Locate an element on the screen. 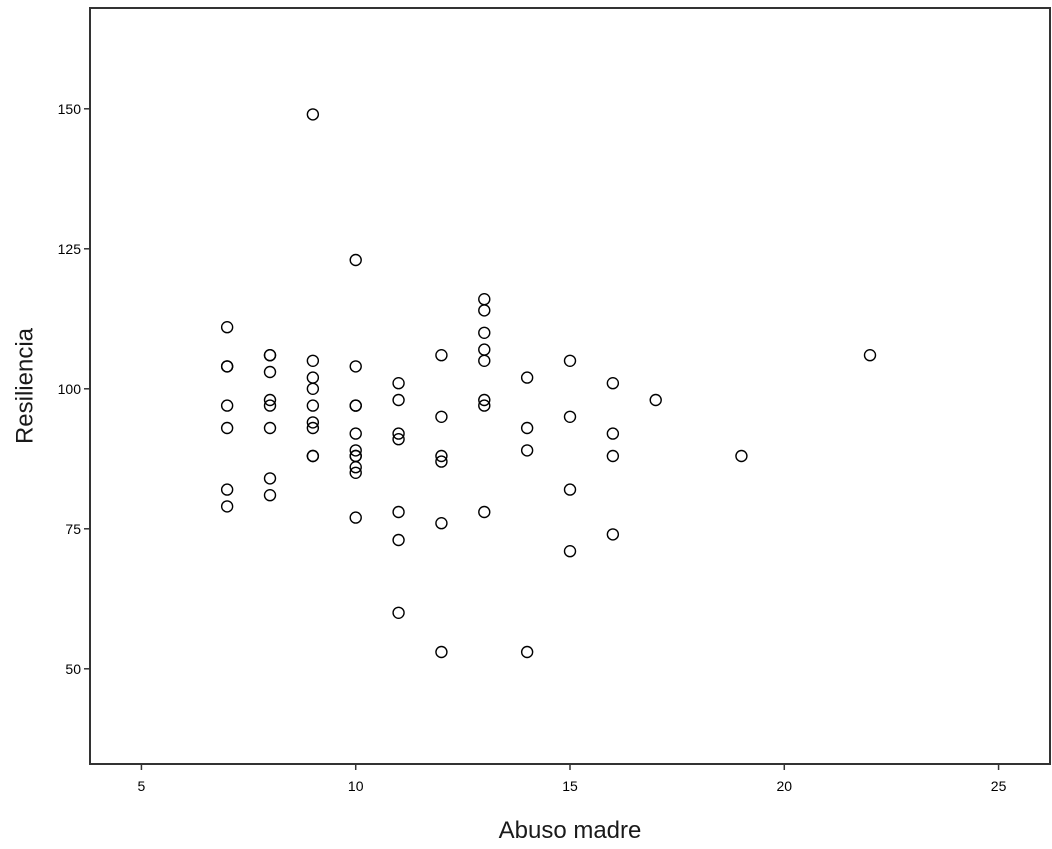 The width and height of the screenshot is (1052, 849). y-axis-title: Resiliencia is located at coordinates (24, 385).